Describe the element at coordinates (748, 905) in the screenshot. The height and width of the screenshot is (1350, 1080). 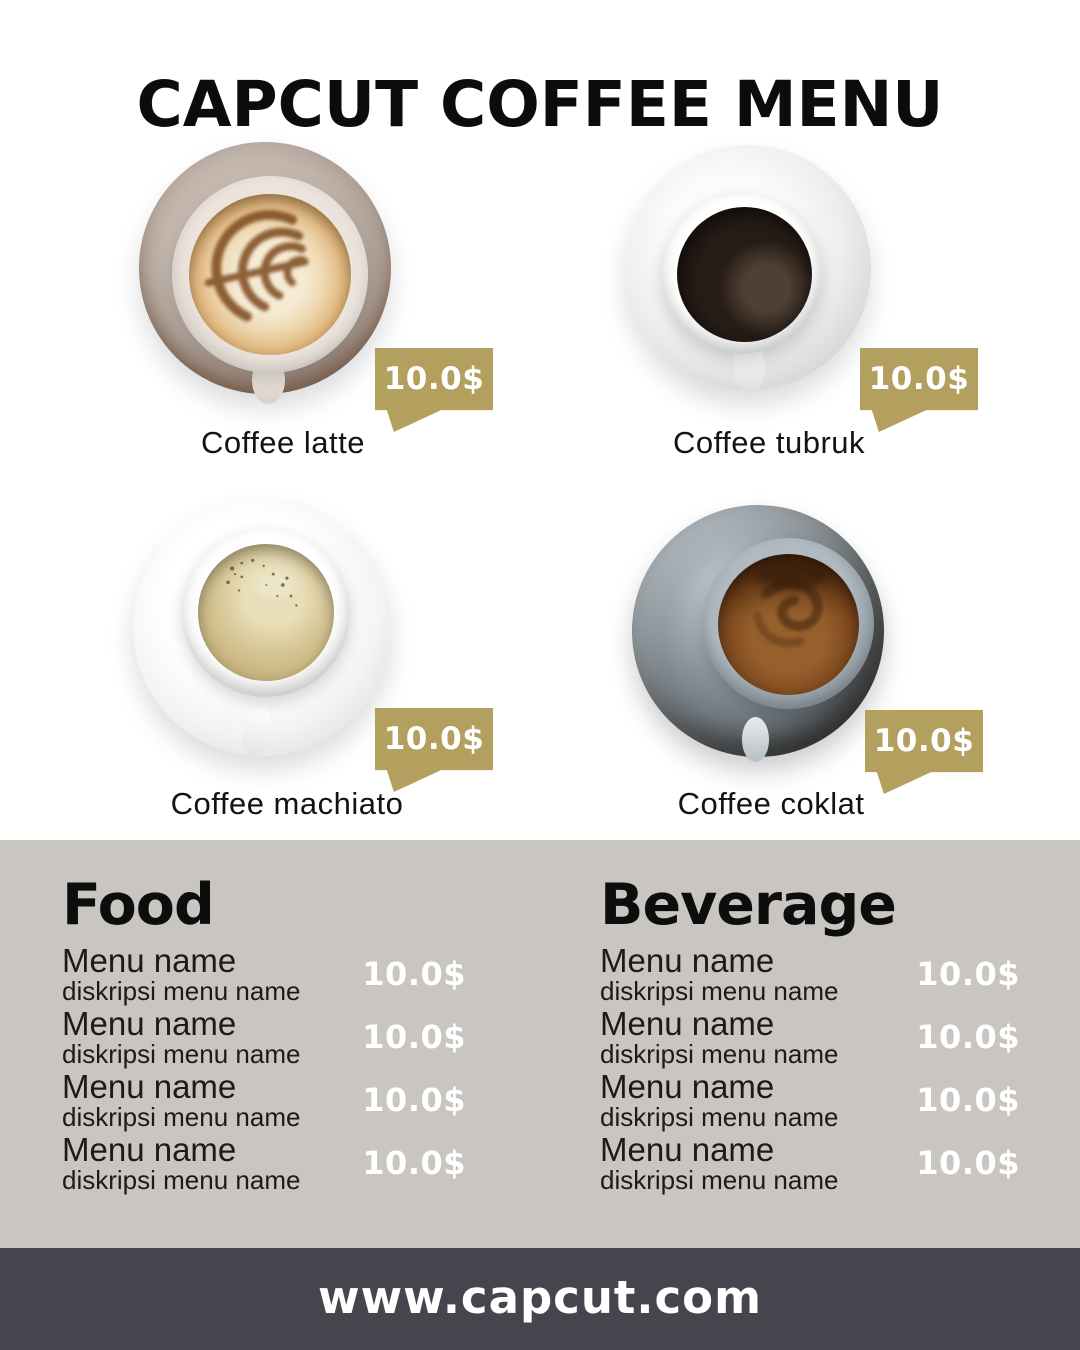
I see `section-title-beverage: Beverage` at that location.